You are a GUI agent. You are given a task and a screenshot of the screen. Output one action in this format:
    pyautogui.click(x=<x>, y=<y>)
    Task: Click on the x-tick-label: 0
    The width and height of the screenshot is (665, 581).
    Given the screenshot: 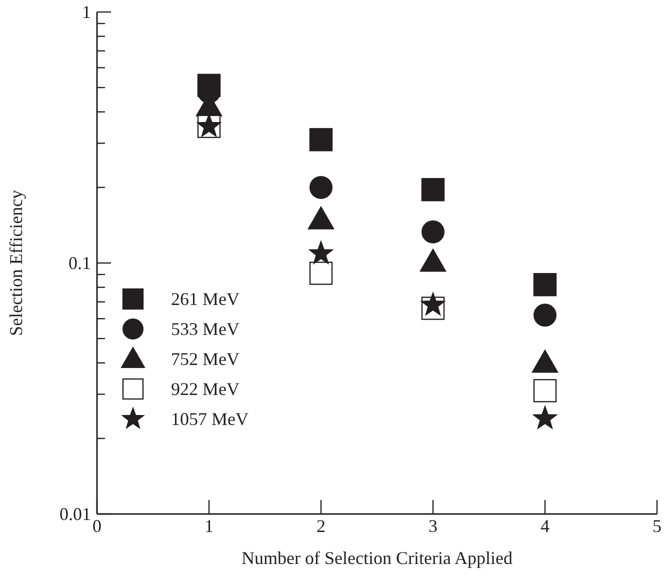 What is the action you would take?
    pyautogui.click(x=97, y=526)
    